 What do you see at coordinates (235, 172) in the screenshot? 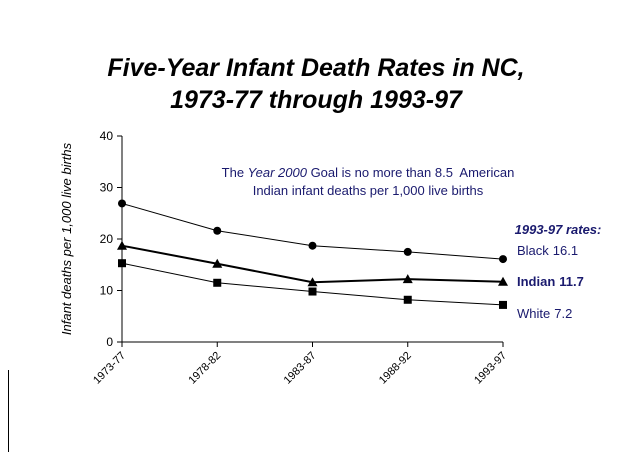
I see `annotation-part: The` at bounding box center [235, 172].